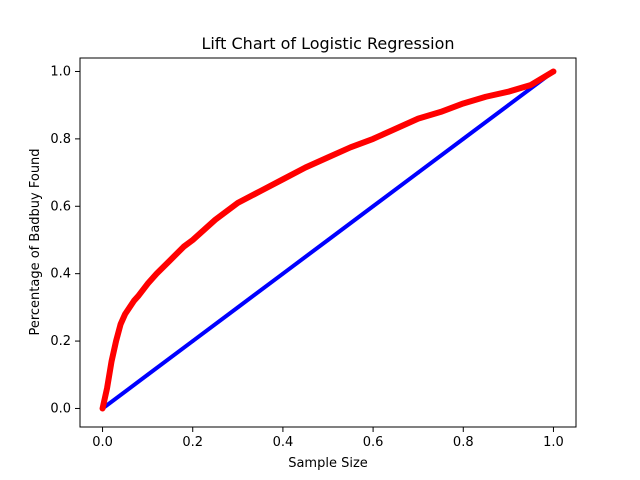  What do you see at coordinates (60, 341) in the screenshot?
I see `y-tick-label: 0.2` at bounding box center [60, 341].